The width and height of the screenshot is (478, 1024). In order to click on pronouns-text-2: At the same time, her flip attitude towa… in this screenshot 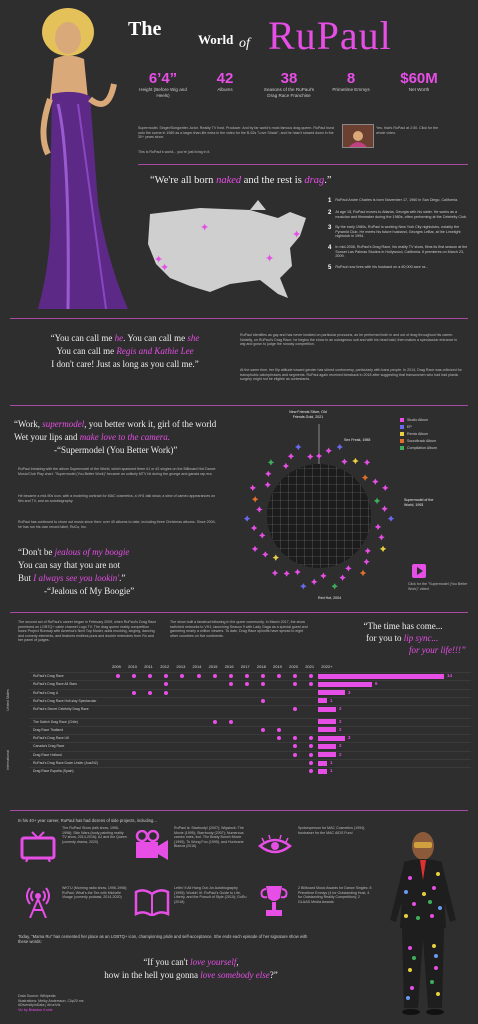, I will do `click(351, 375)`.